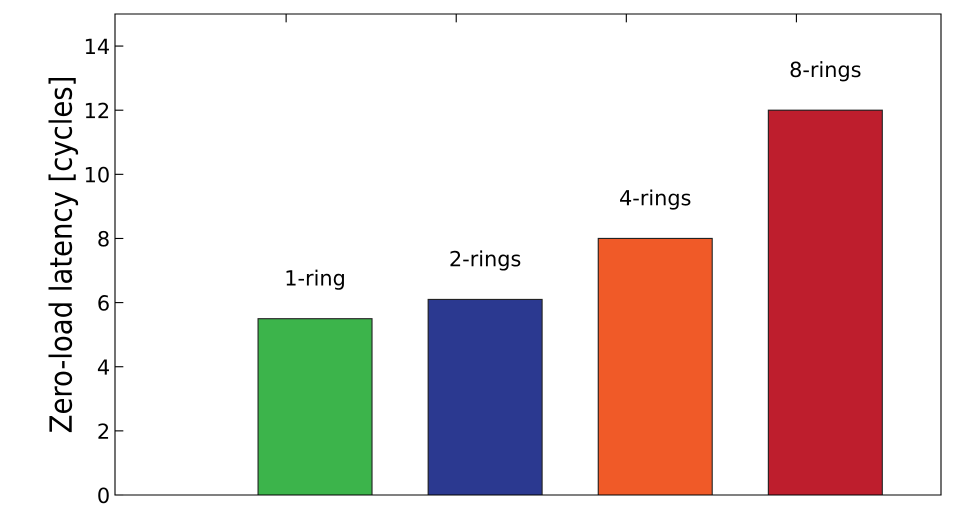 Image resolution: width=953 pixels, height=507 pixels. What do you see at coordinates (103, 238) in the screenshot?
I see `y-tick-label: 8` at bounding box center [103, 238].